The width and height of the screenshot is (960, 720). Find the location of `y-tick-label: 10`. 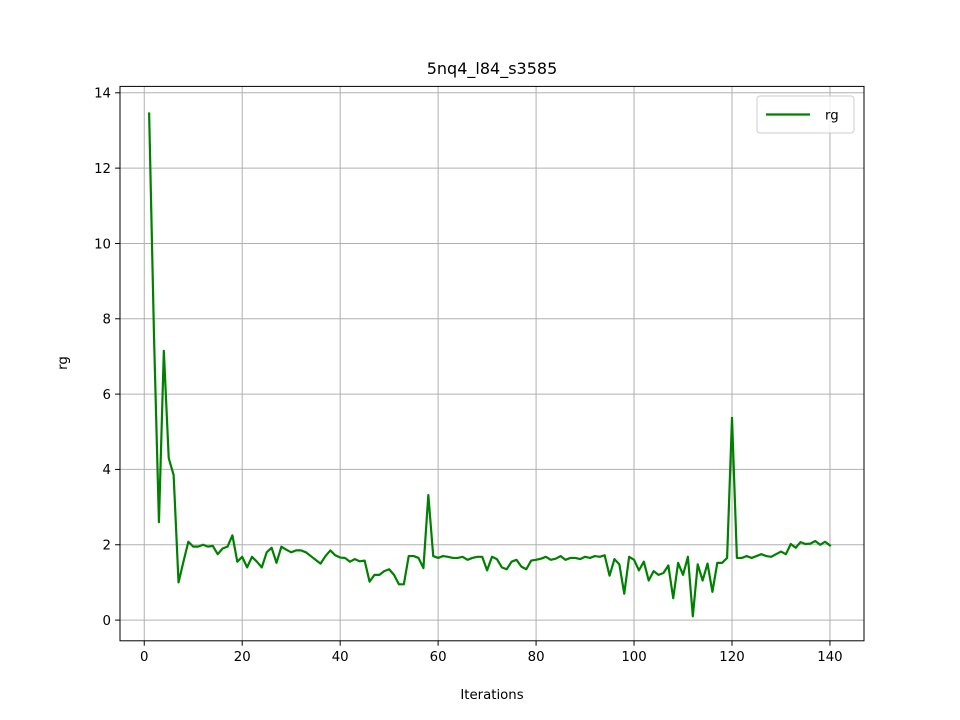

y-tick-label: 10 is located at coordinates (102, 244).